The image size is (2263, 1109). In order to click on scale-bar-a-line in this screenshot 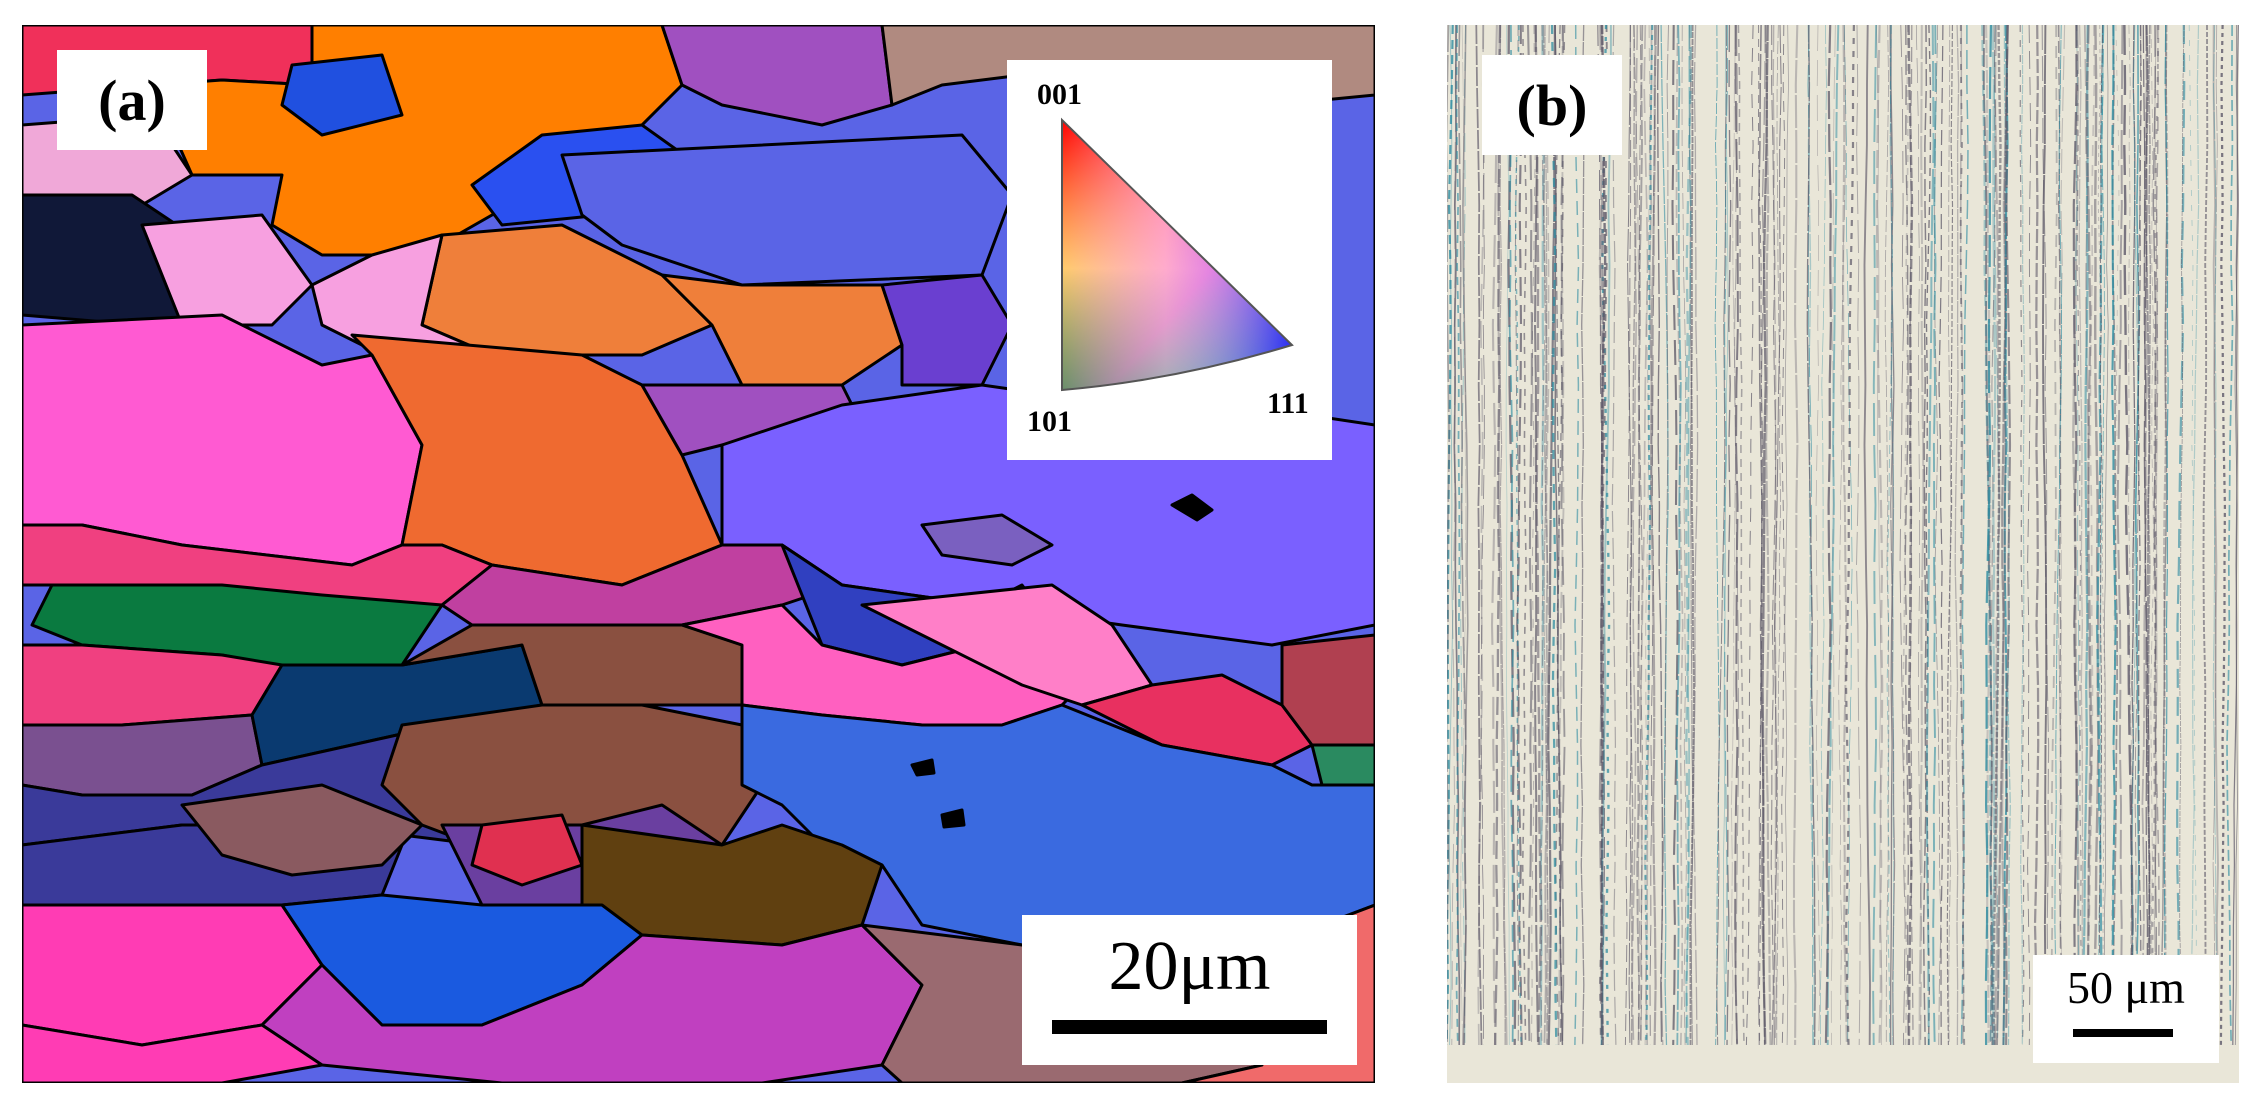, I will do `click(1189, 1027)`.